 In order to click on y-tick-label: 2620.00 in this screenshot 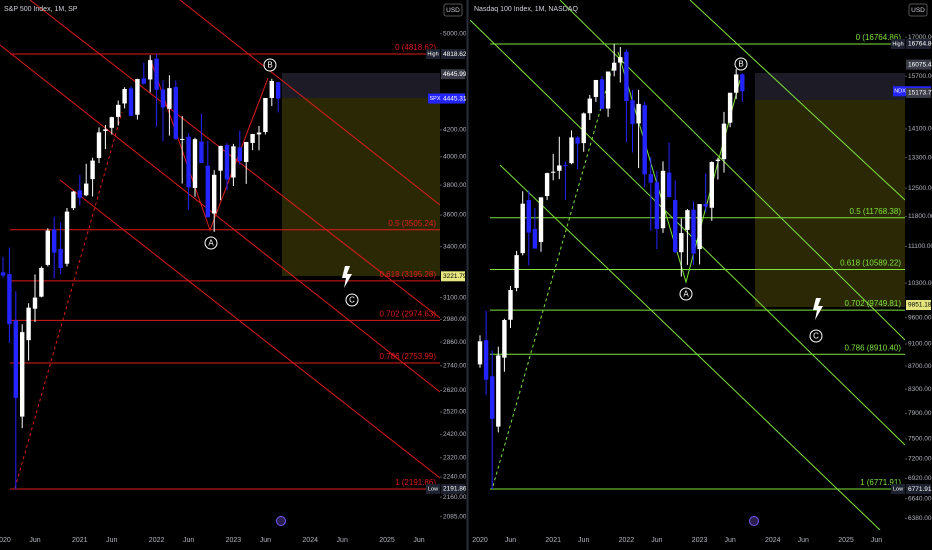, I will do `click(455, 390)`.